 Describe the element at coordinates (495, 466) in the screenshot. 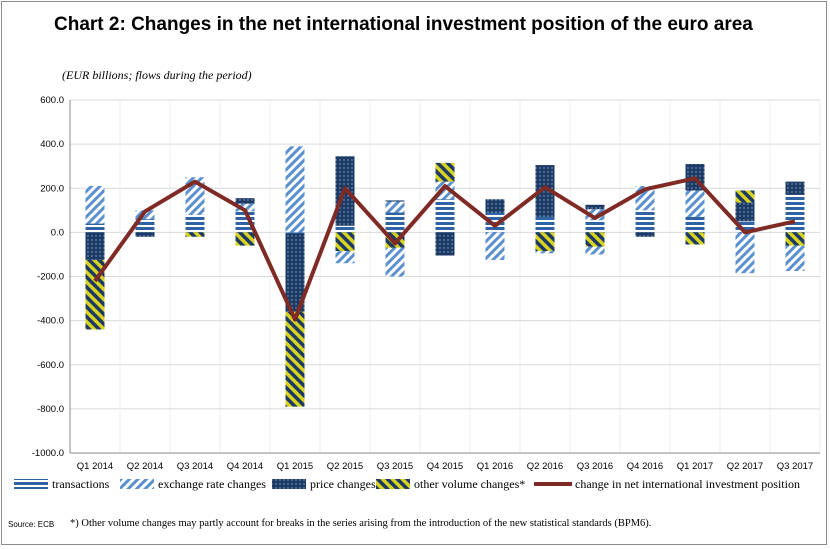

I see `x-tick-label: Q1 2016` at that location.